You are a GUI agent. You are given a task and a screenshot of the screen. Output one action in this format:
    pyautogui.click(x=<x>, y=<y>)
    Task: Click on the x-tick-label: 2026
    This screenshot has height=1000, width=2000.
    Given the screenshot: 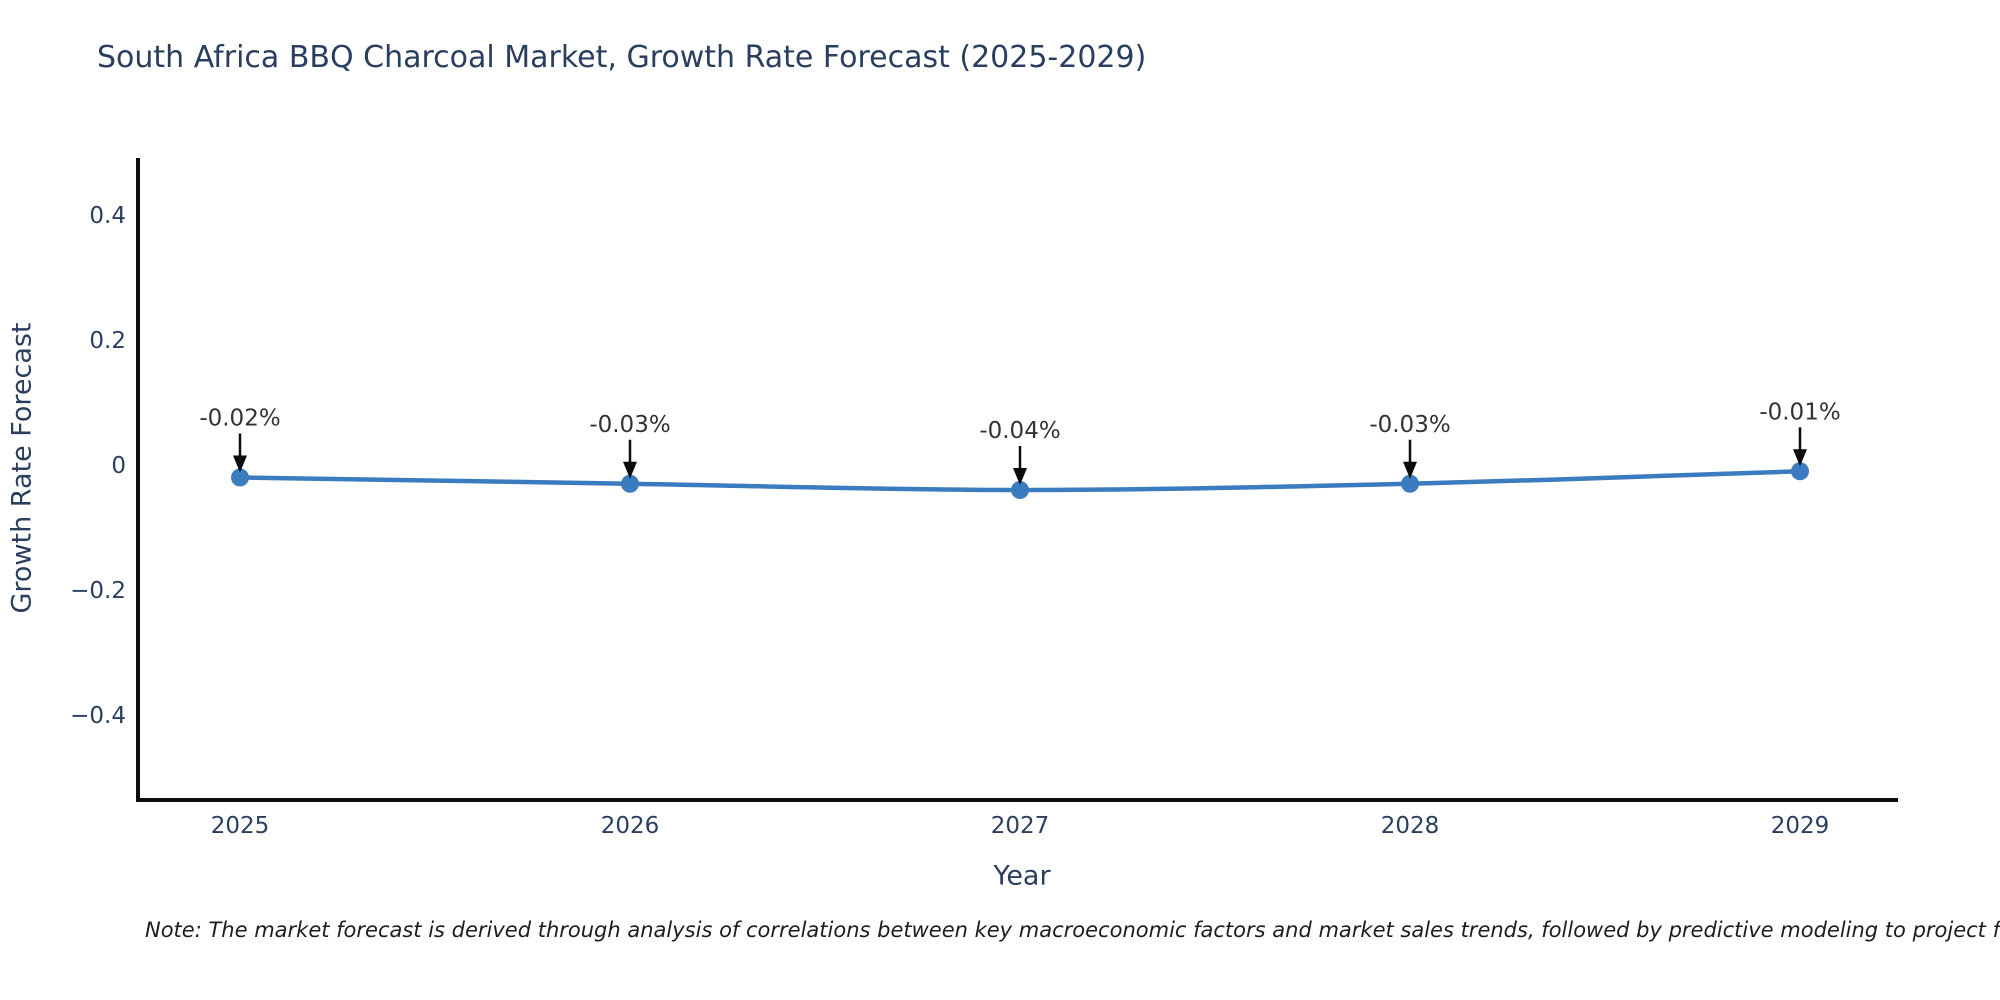 What is the action you would take?
    pyautogui.click(x=630, y=826)
    